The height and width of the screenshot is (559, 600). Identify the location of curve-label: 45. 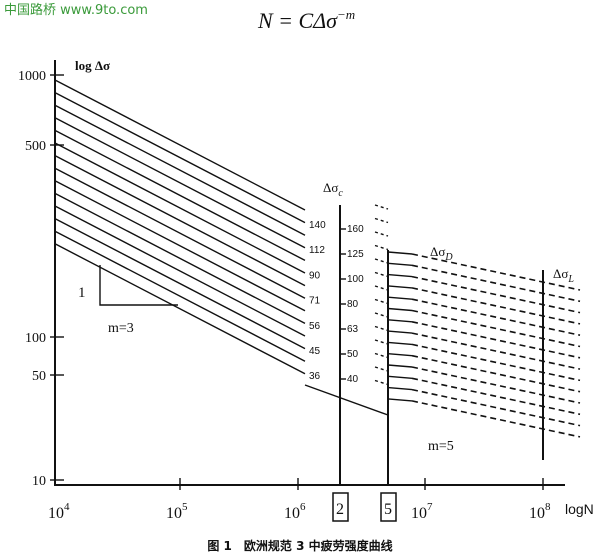
(315, 351).